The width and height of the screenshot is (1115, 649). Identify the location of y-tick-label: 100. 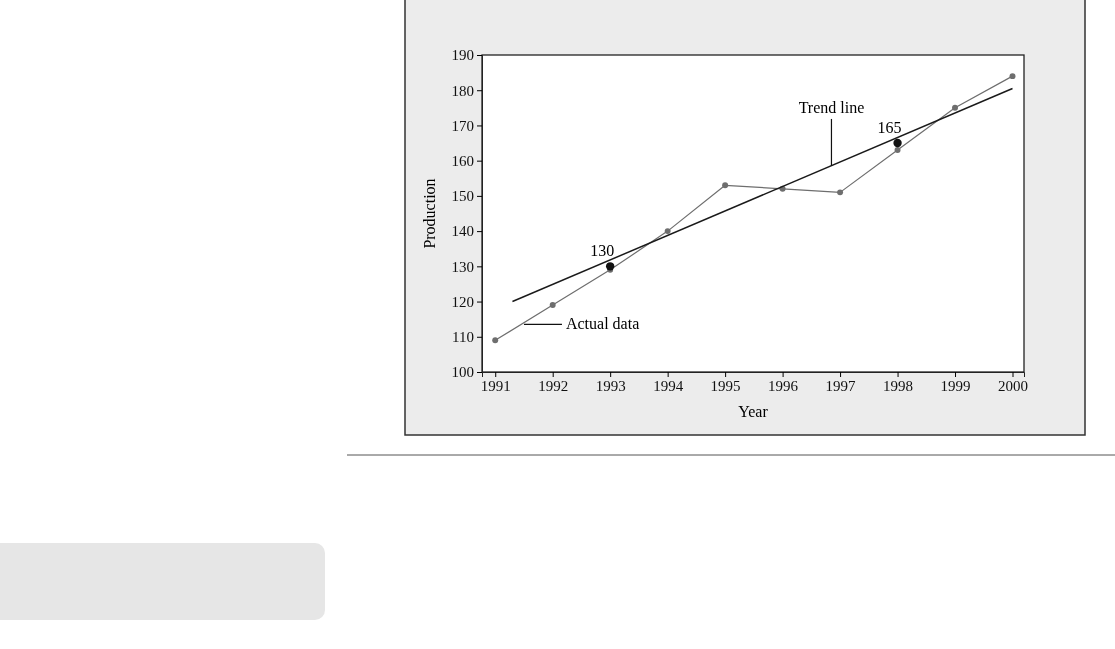
(462, 372).